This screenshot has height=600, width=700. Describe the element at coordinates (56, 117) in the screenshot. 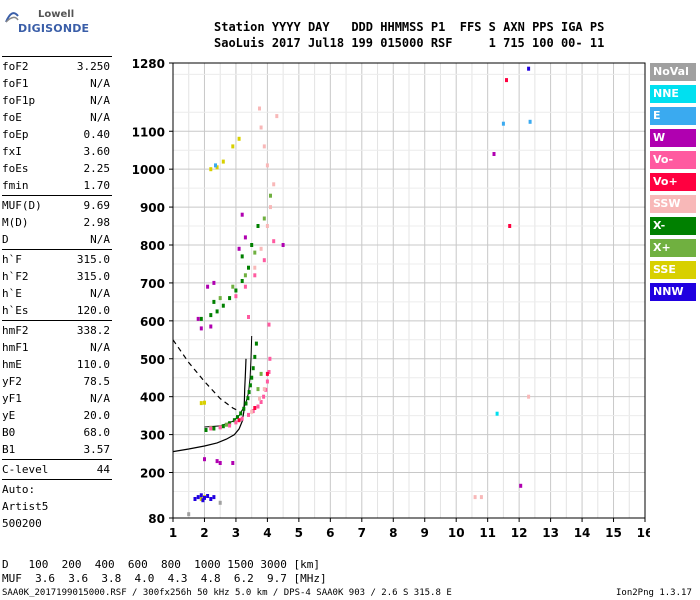

I see `param-row: foE N/A` at that location.